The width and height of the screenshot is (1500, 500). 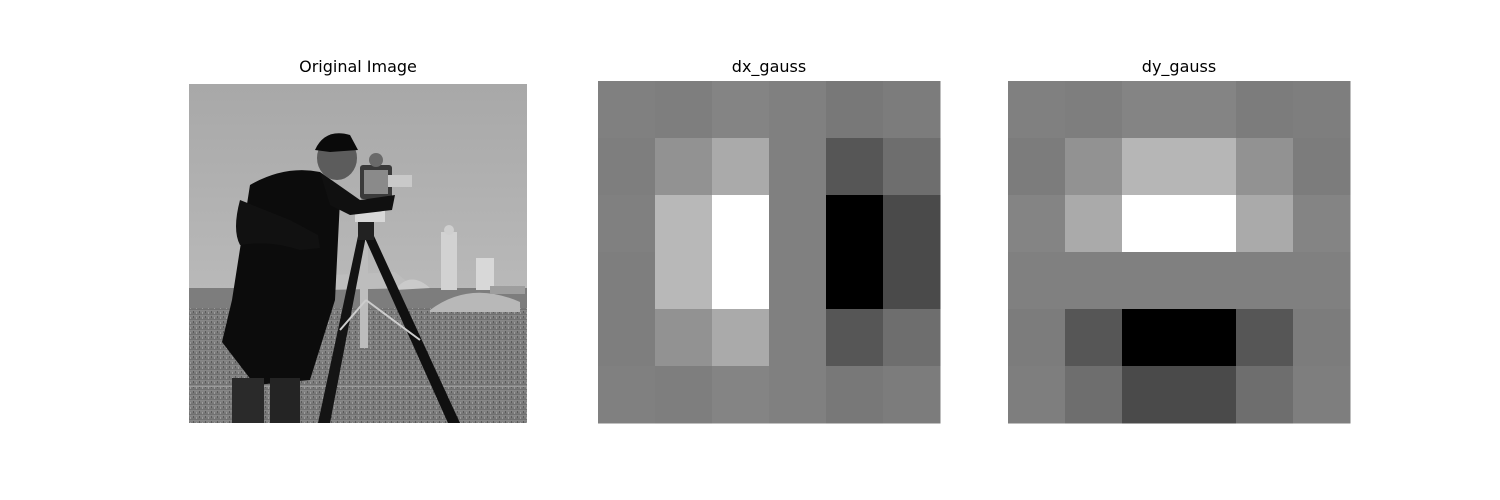 I want to click on dx-gauss-cell-r5-c3, so click(x=798, y=395).